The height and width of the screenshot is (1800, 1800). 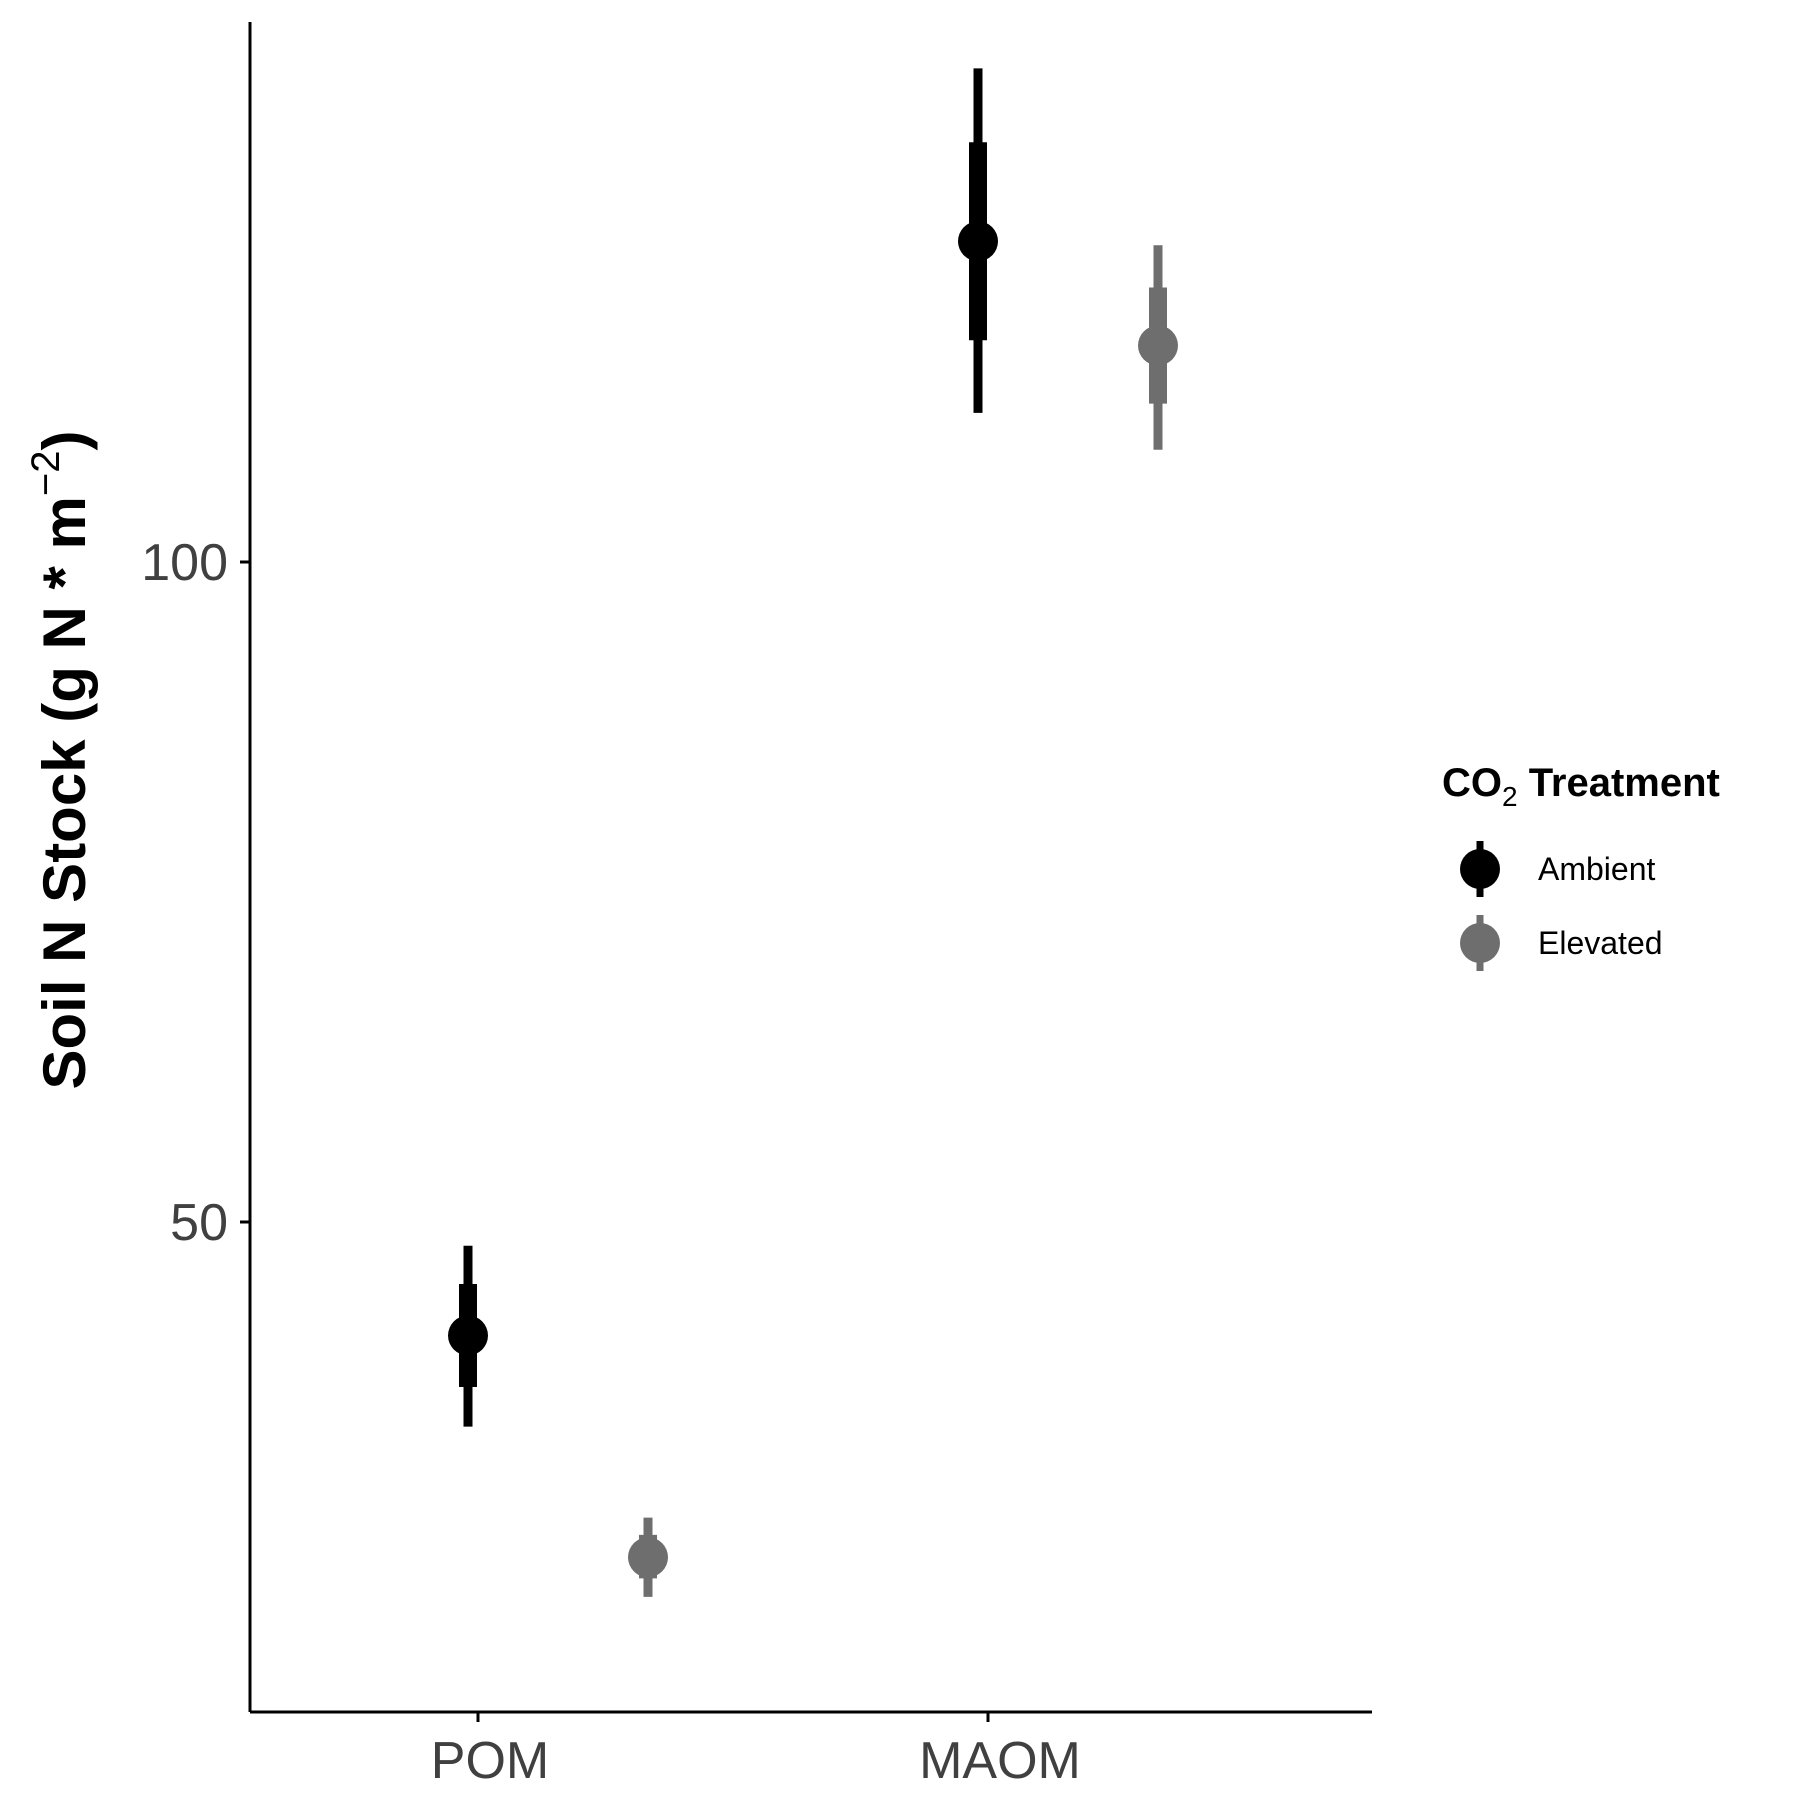 I want to click on y-axis-label: Soil N Stock (g N * m−2), so click(x=61, y=759).